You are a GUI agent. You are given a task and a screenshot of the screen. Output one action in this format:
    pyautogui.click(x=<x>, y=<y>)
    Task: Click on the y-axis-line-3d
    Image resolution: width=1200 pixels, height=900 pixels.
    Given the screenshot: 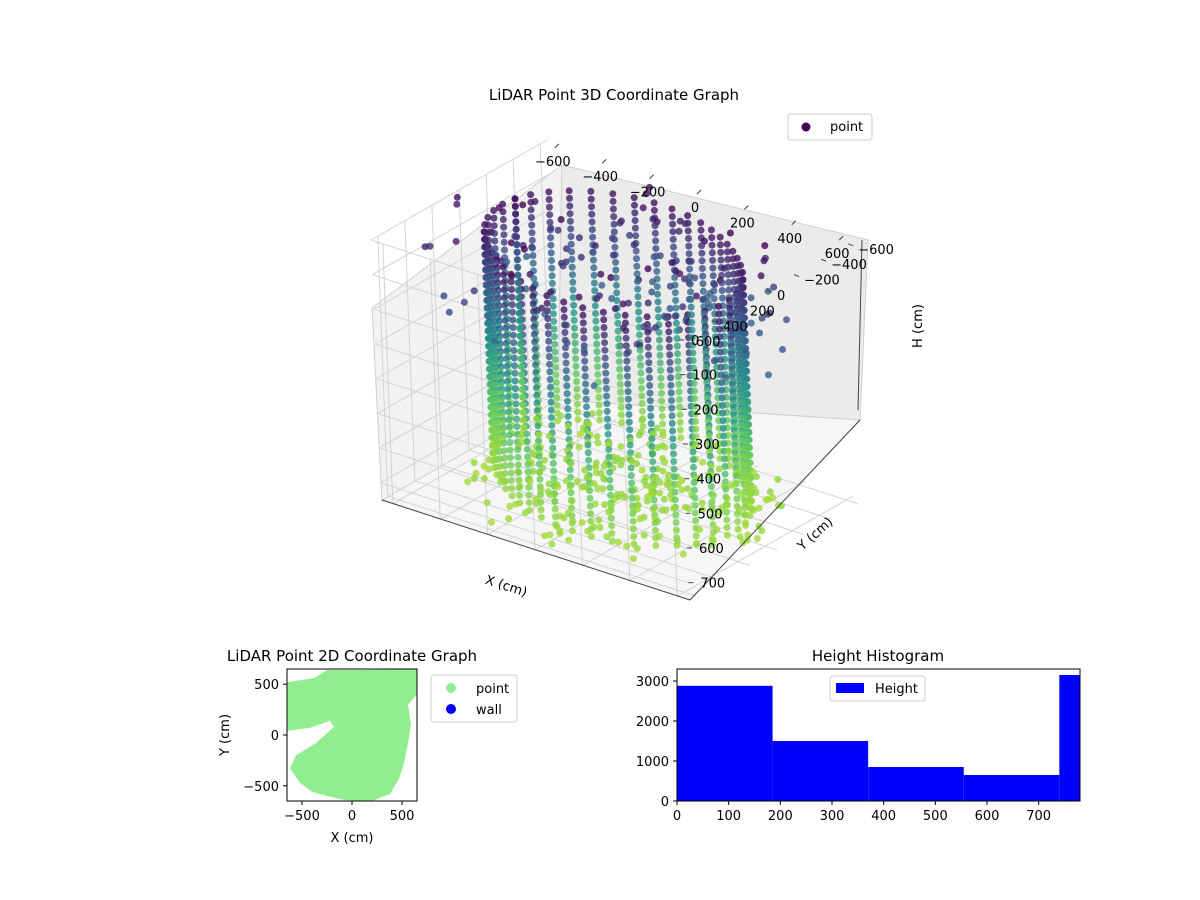 What is the action you would take?
    pyautogui.click(x=775, y=510)
    